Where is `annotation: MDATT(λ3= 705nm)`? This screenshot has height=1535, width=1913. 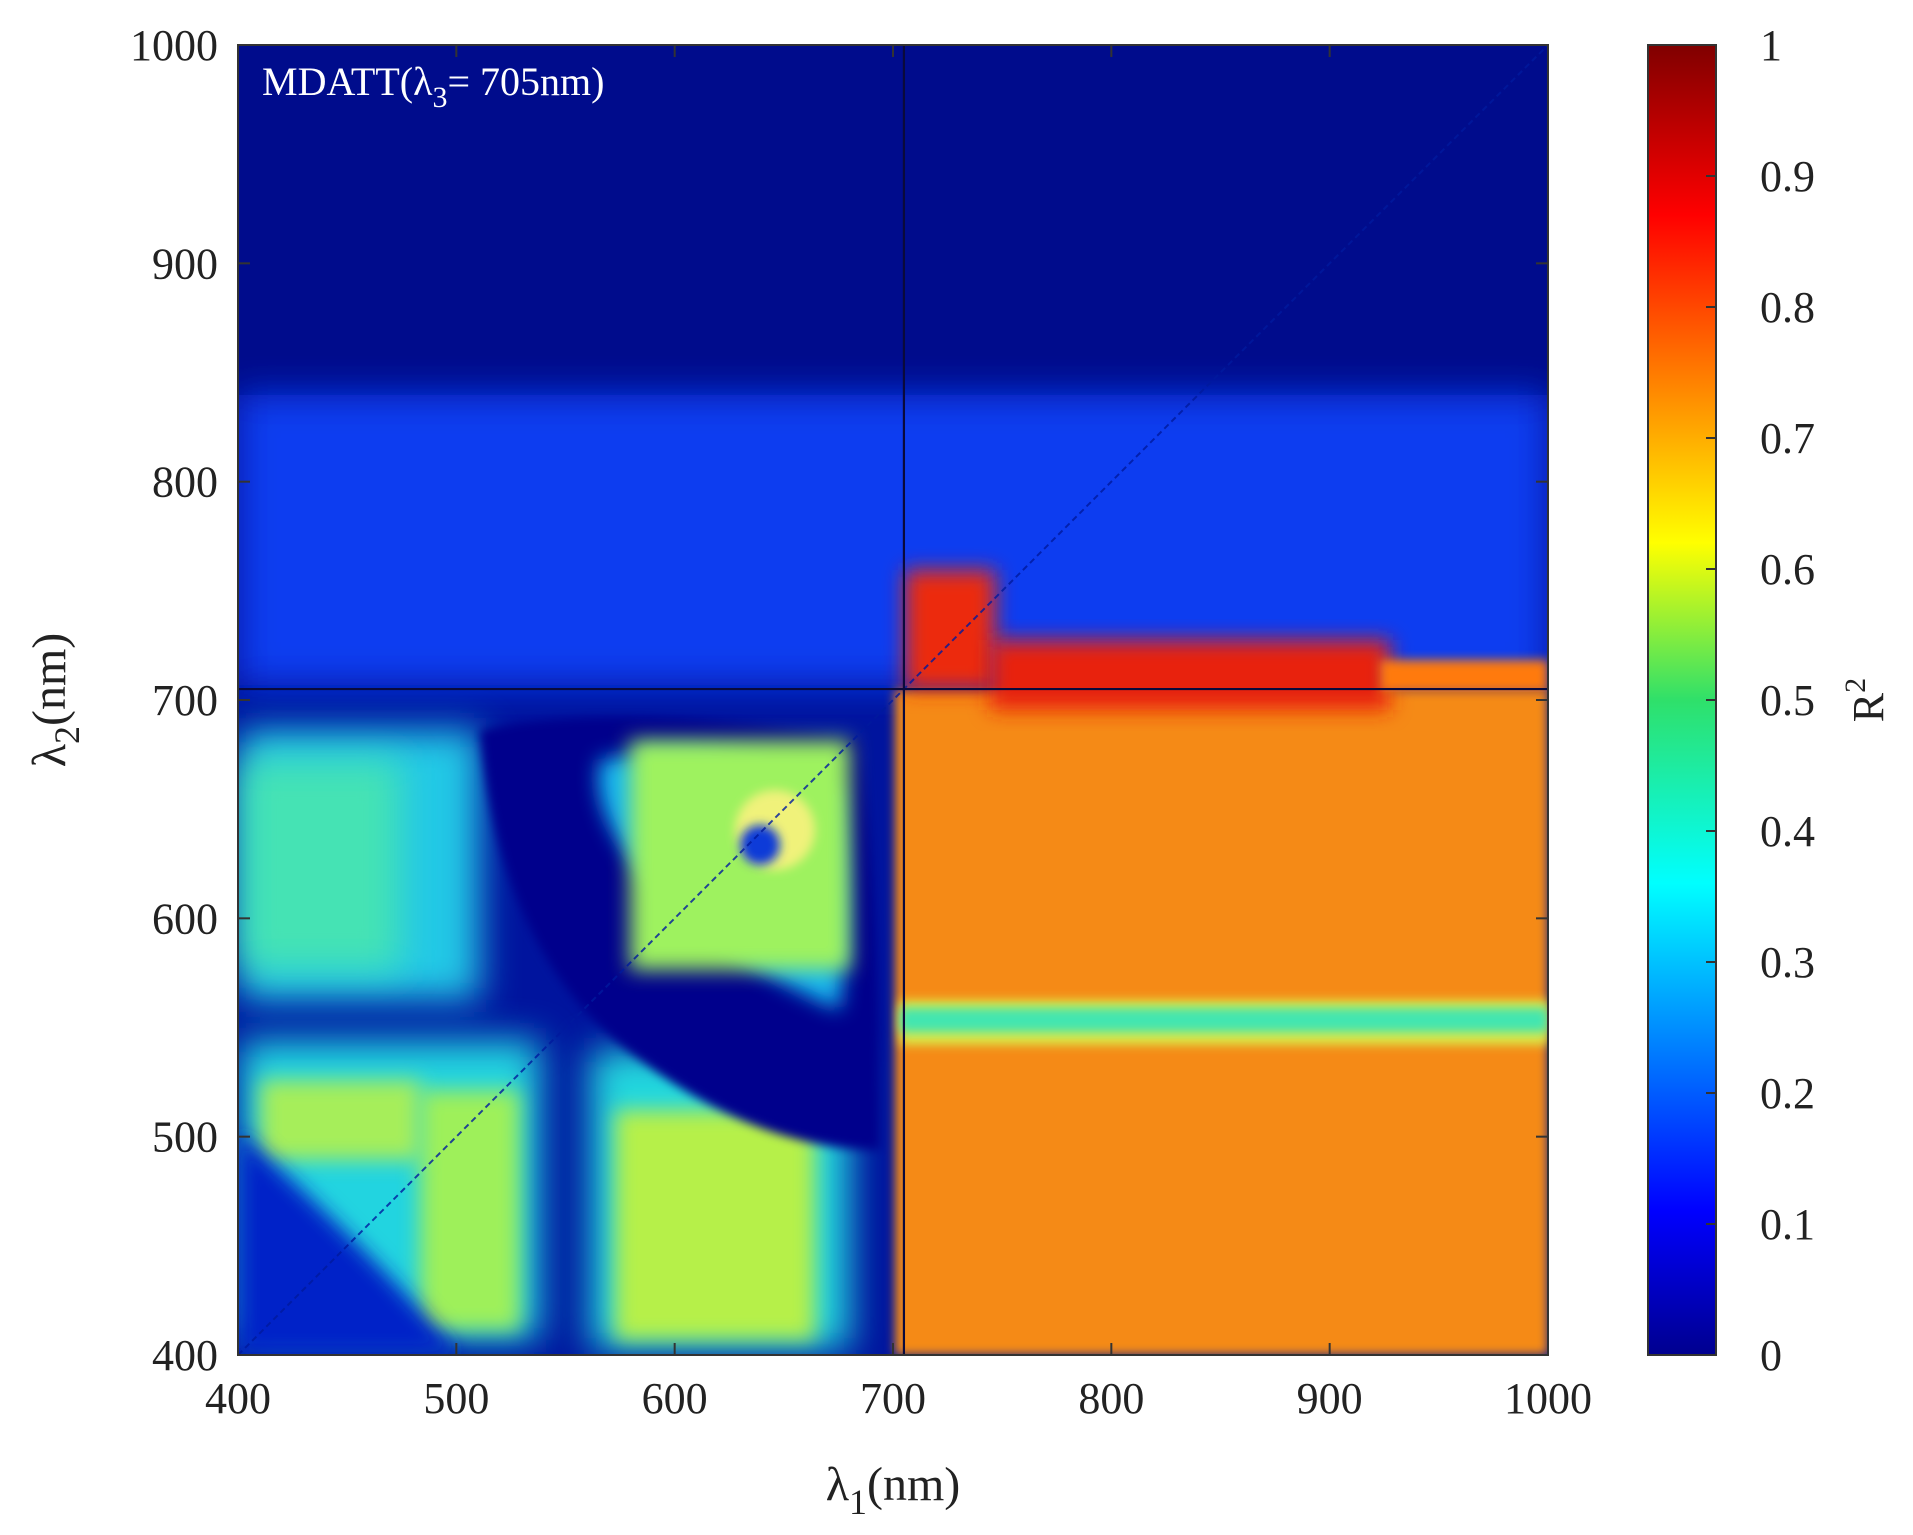 annotation: MDATT(λ3= 705nm) is located at coordinates (433, 86).